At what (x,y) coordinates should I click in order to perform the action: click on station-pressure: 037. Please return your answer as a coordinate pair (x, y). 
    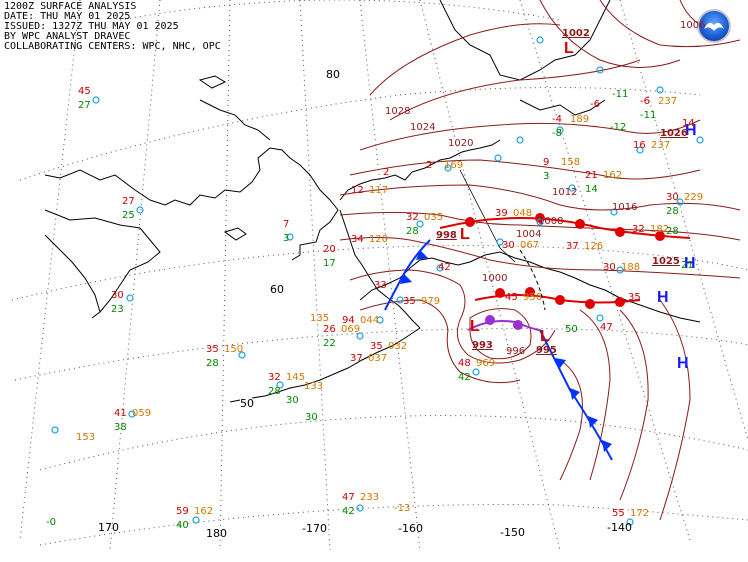
    Looking at the image, I should click on (378, 358).